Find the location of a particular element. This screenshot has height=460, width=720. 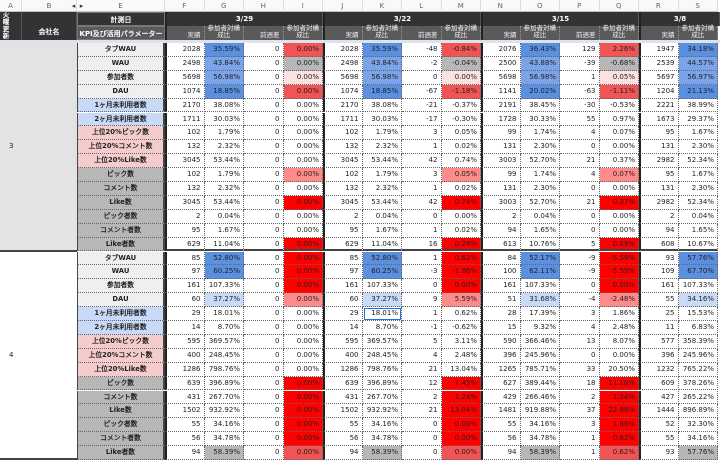

column-header-i: I is located at coordinates (303, 6).